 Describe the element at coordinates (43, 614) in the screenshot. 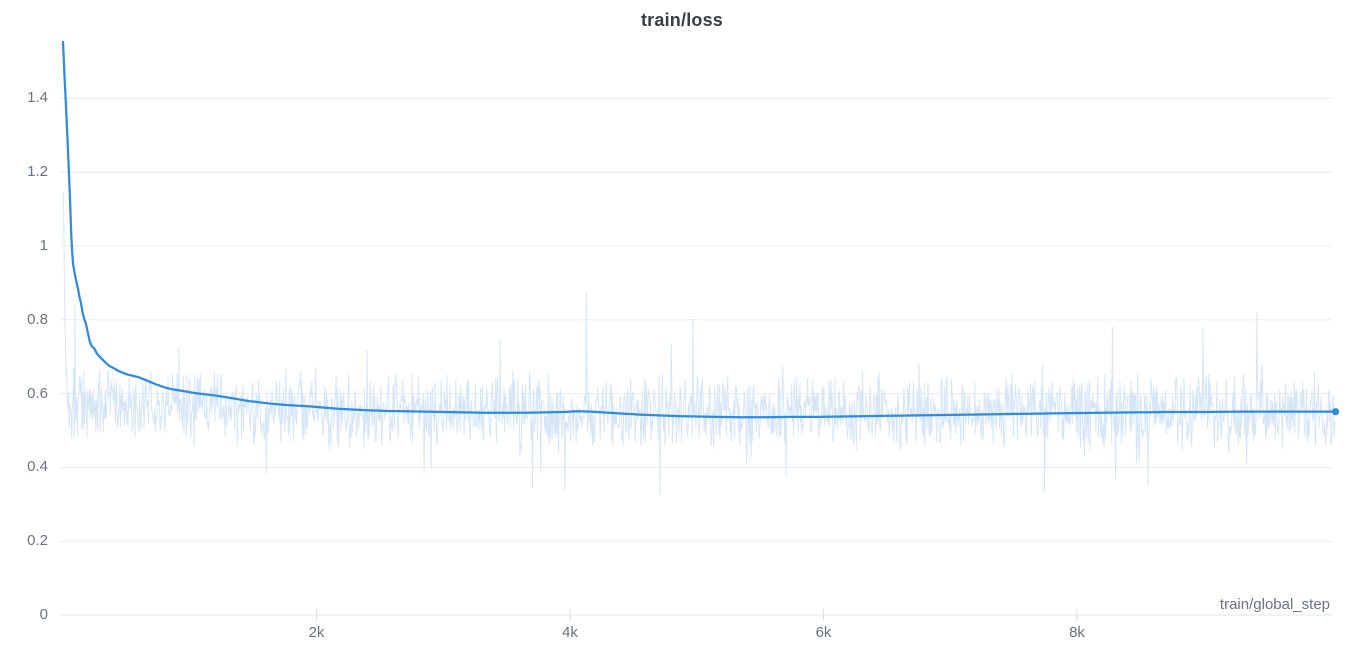

I see `y-tick-label-0: 0` at that location.